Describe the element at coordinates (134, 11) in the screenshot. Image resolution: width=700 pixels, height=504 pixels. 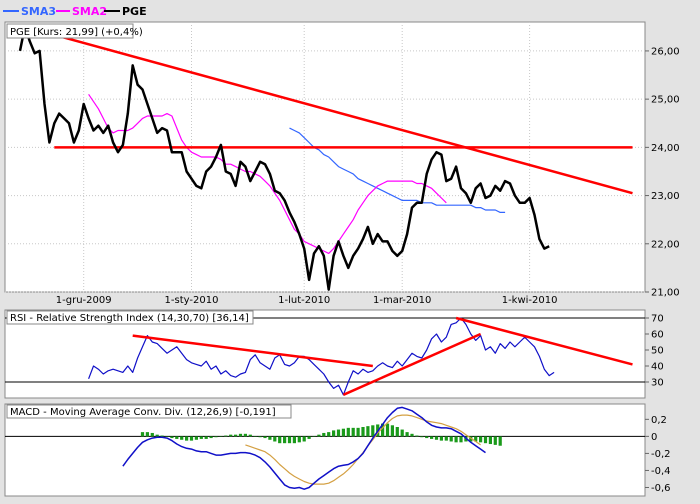
I see `legend-label-pge: PGE` at that location.